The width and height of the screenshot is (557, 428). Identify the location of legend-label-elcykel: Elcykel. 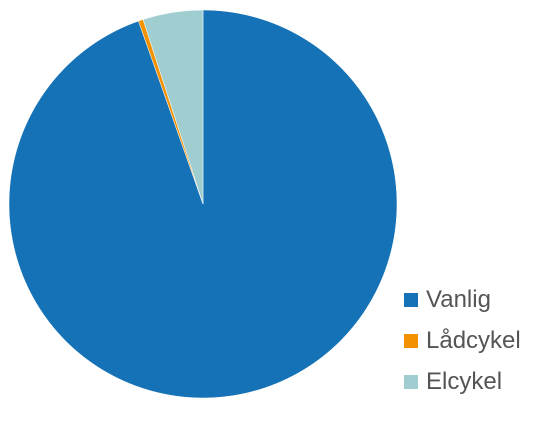
(464, 381).